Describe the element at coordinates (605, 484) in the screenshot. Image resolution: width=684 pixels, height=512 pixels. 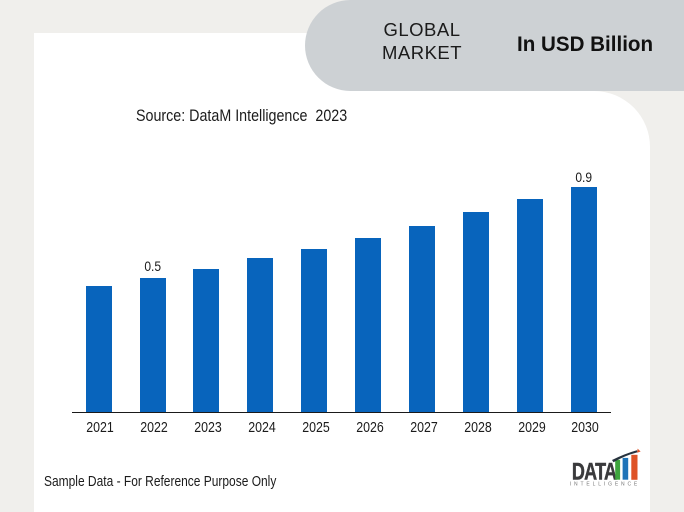
I see `svg-text: INTELLIGENCE` at that location.